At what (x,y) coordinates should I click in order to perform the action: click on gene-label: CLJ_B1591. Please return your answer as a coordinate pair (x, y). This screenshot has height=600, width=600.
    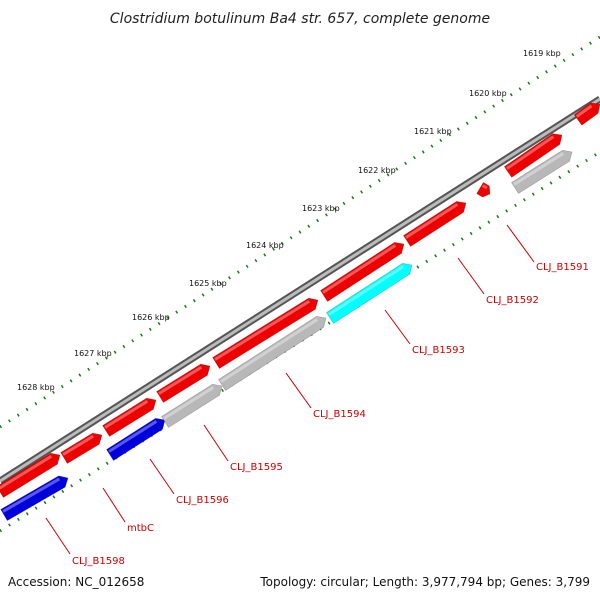
    Looking at the image, I should click on (562, 267).